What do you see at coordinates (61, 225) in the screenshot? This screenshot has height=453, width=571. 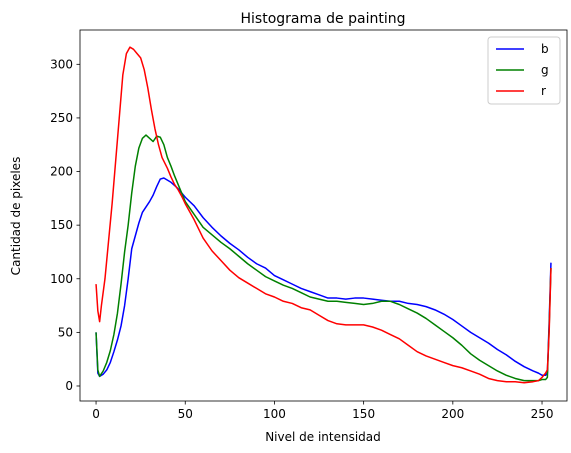 I see `y-tick-label: 150` at bounding box center [61, 225].